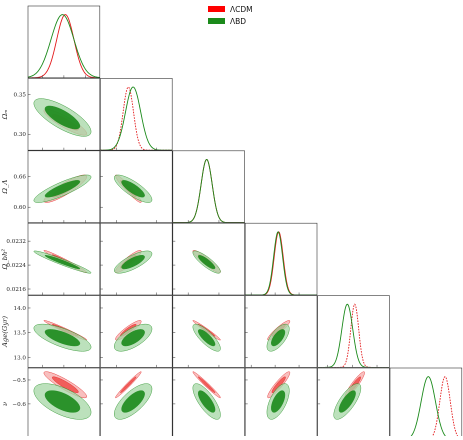 The image size is (463, 440). I want to click on marginal-curve--cdm-0, so click(64, 46).